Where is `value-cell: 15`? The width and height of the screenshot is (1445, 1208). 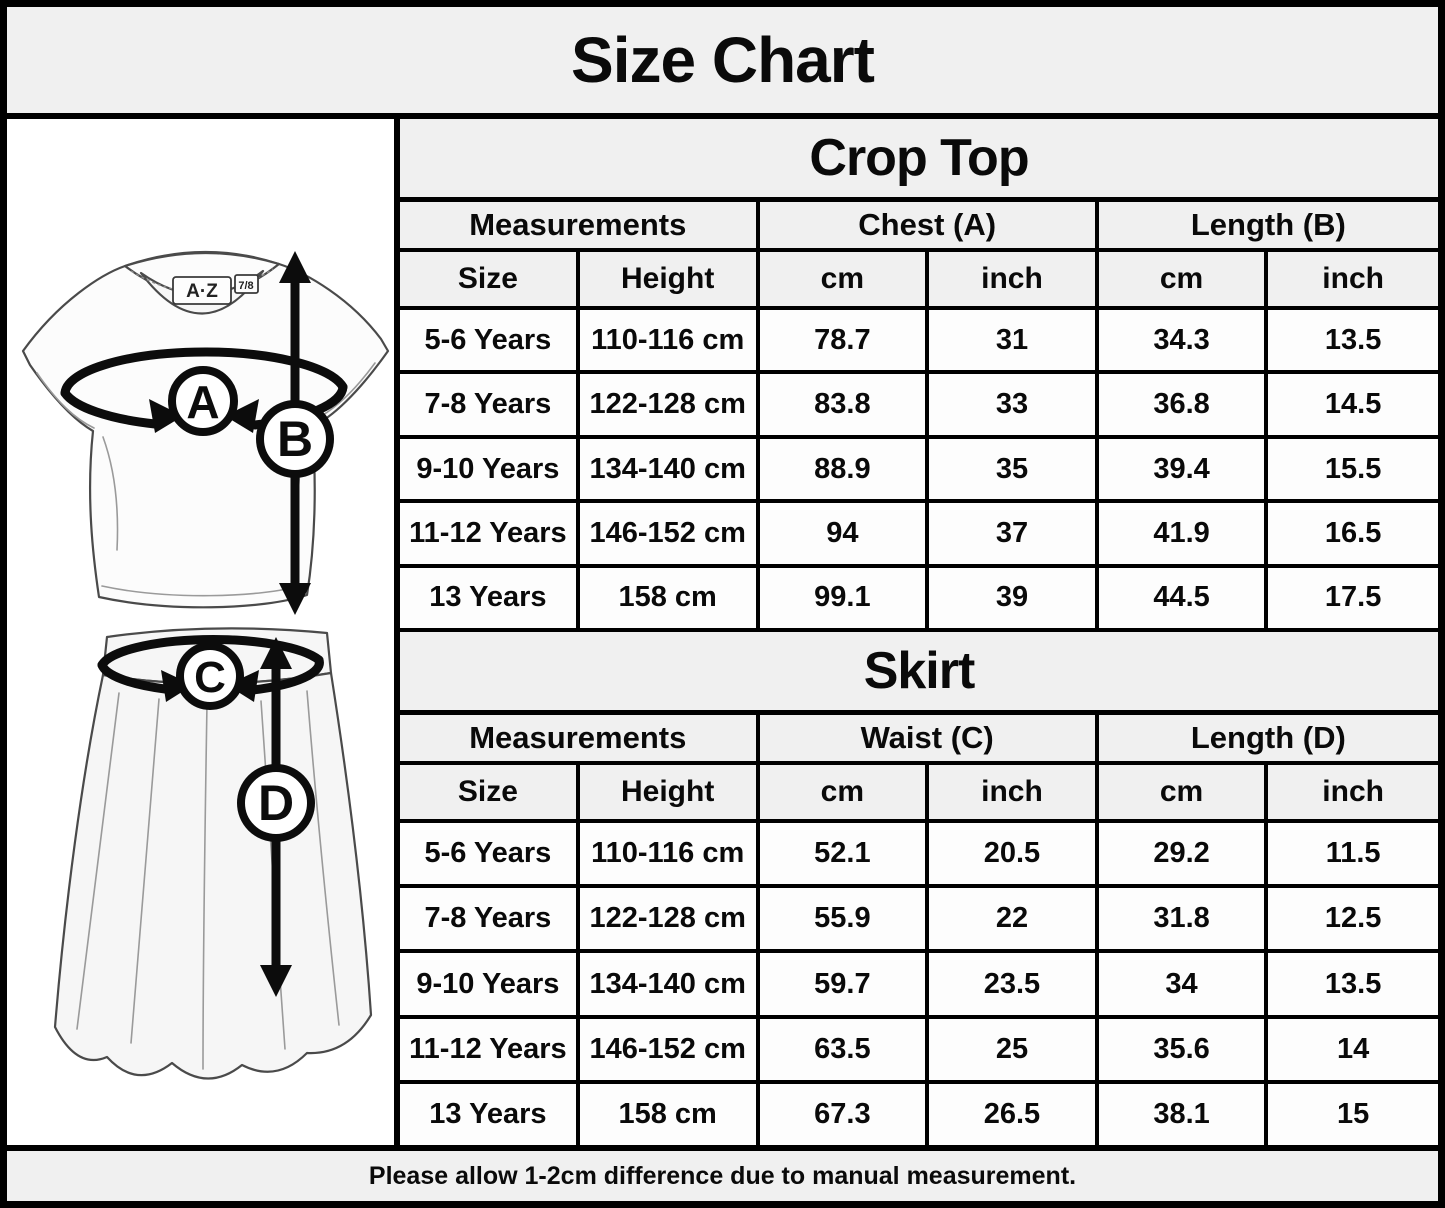
value-cell: 15 is located at coordinates (1353, 1113).